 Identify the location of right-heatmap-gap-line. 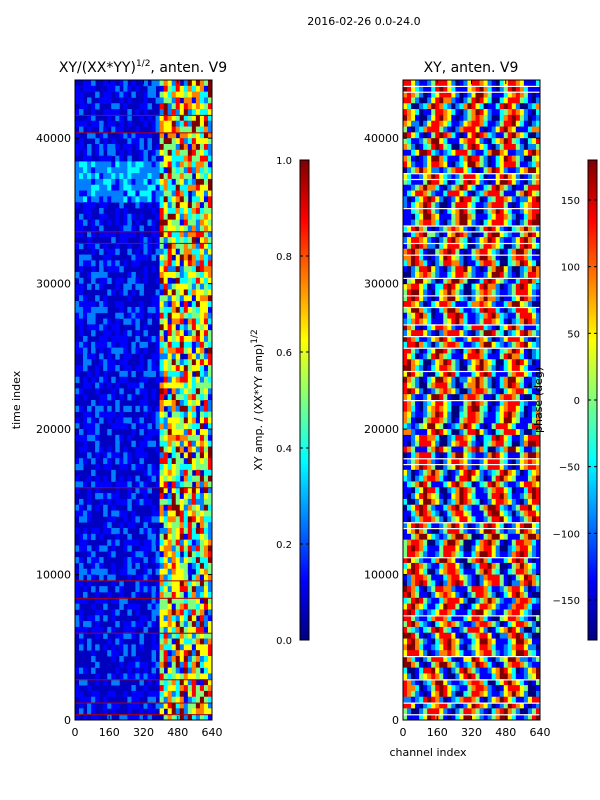
(471, 348).